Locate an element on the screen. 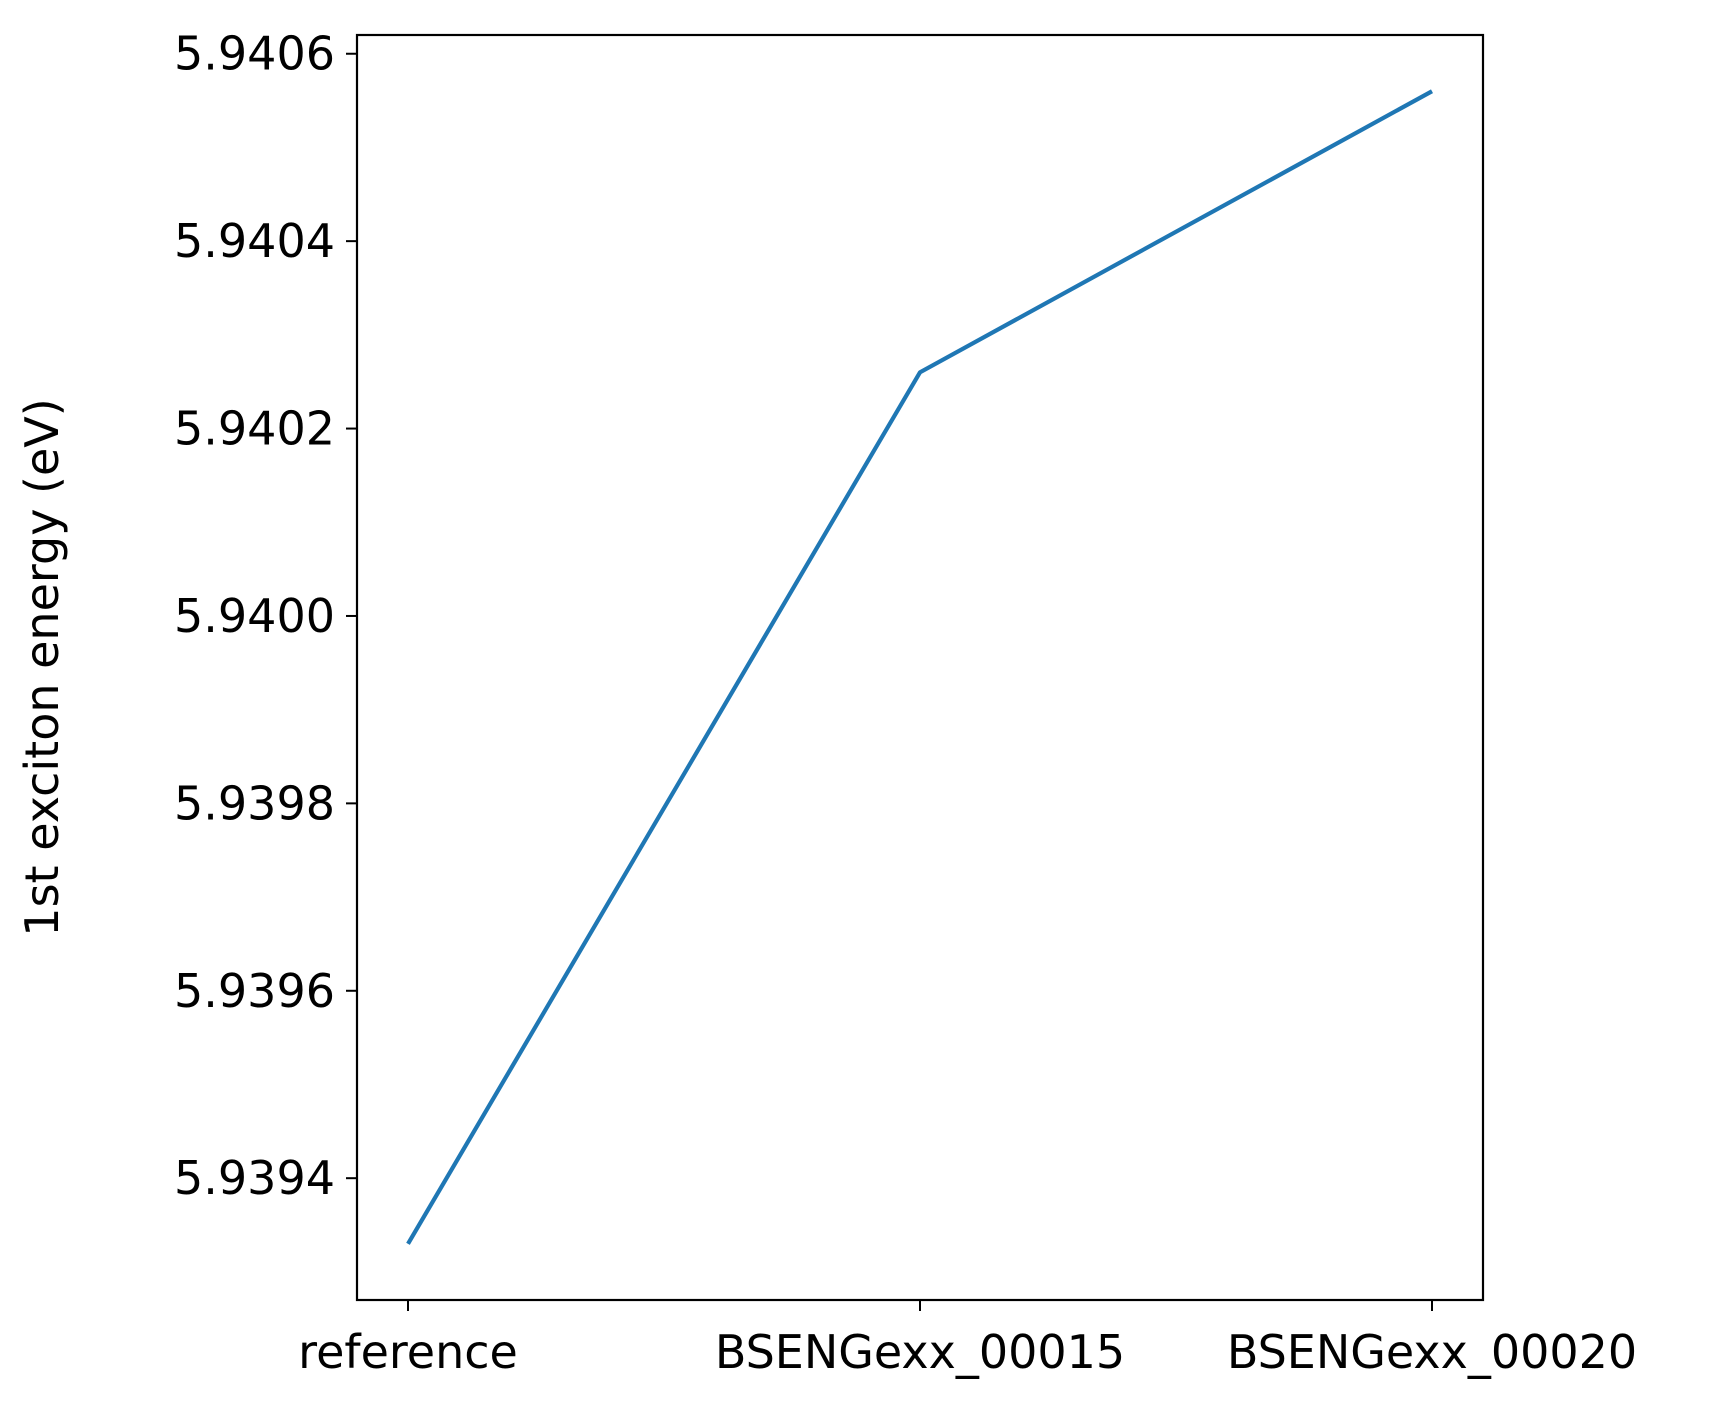  x-tick-label: BSENGexx_00015 is located at coordinates (920, 1352).